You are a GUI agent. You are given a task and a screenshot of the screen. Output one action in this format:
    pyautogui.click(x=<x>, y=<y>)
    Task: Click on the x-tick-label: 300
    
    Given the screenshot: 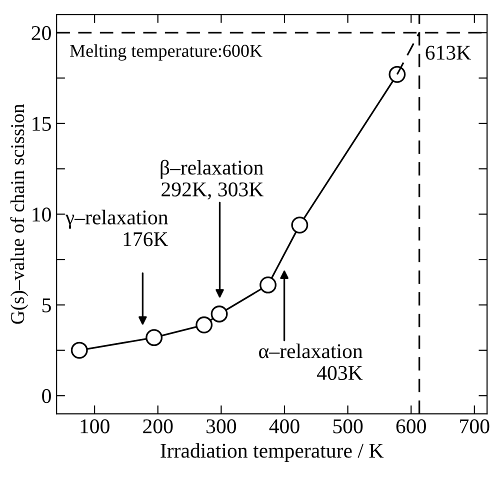 What is the action you would take?
    pyautogui.click(x=221, y=426)
    